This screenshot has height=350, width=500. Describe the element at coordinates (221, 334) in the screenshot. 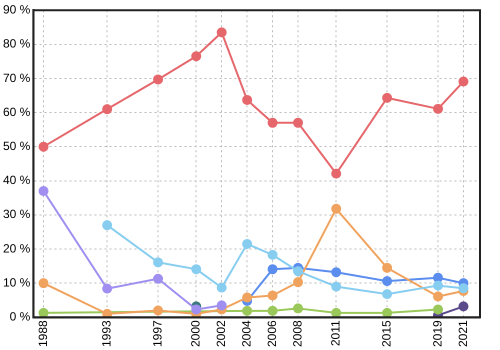

I see `x-tick-label: 2002` at that location.